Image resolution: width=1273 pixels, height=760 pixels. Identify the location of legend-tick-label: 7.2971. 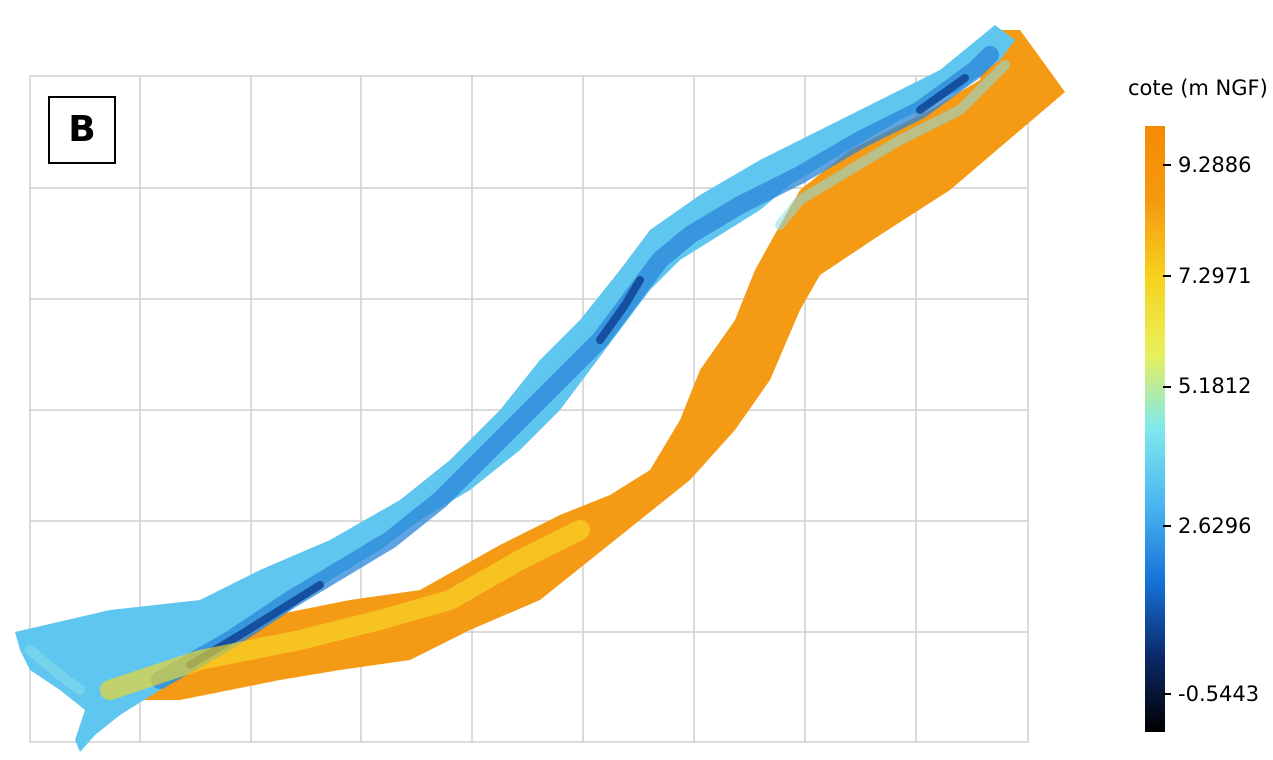
(1215, 276).